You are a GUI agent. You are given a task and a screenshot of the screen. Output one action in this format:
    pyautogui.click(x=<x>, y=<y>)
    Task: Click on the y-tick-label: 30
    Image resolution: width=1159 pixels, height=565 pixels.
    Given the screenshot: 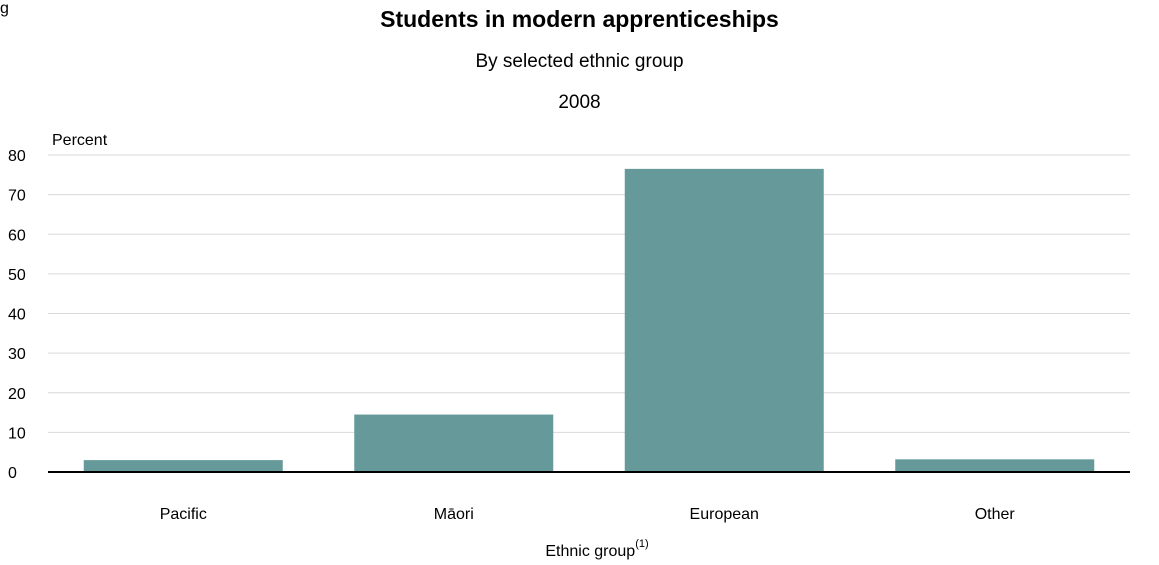 What is the action you would take?
    pyautogui.click(x=17, y=354)
    